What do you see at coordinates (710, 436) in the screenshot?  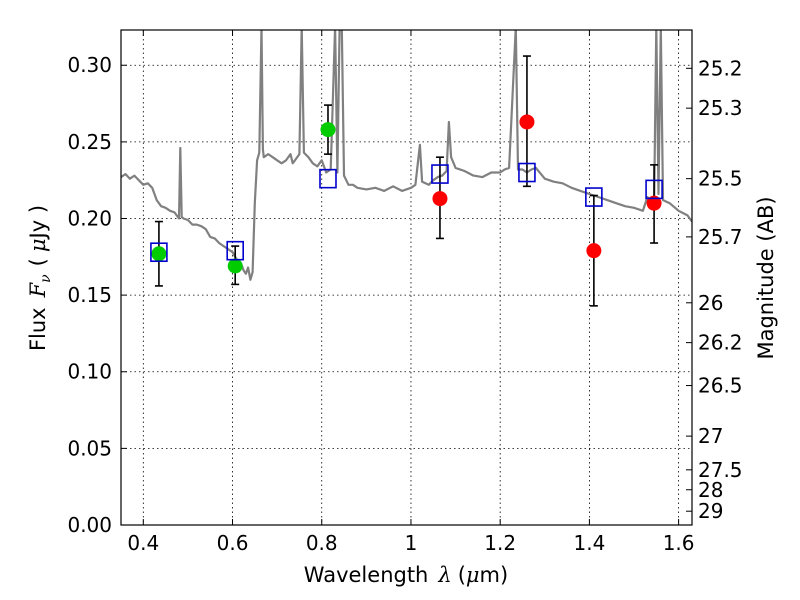 I see `y2-tick-label: 27` at bounding box center [710, 436].